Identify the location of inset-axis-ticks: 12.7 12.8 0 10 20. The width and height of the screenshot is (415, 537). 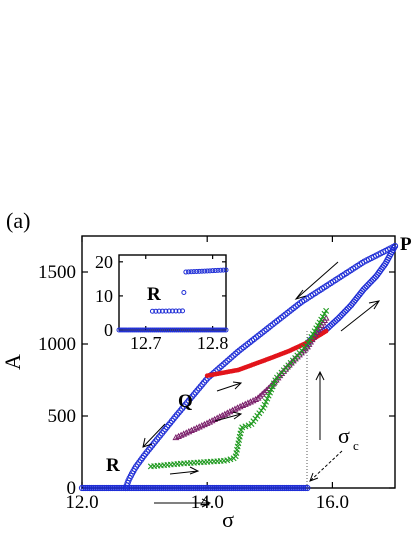
(161, 302).